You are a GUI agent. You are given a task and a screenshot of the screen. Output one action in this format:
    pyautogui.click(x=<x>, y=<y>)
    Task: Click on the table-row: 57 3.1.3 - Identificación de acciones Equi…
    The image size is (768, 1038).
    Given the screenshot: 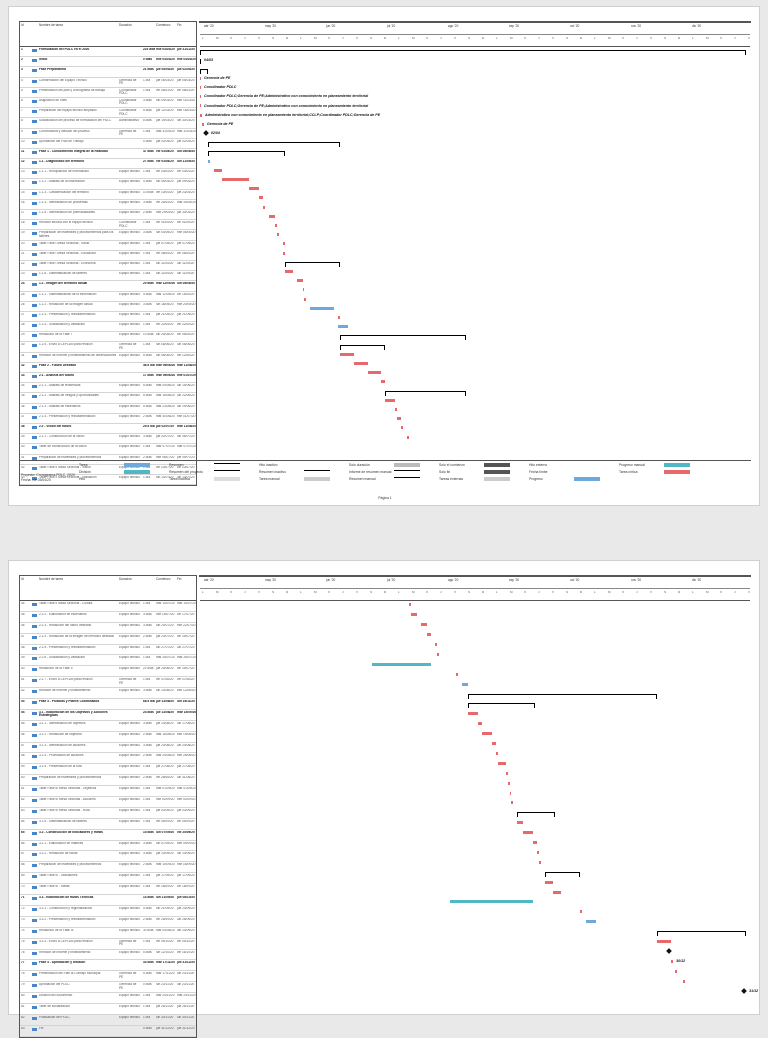 What is the action you would take?
    pyautogui.click(x=108, y=748)
    